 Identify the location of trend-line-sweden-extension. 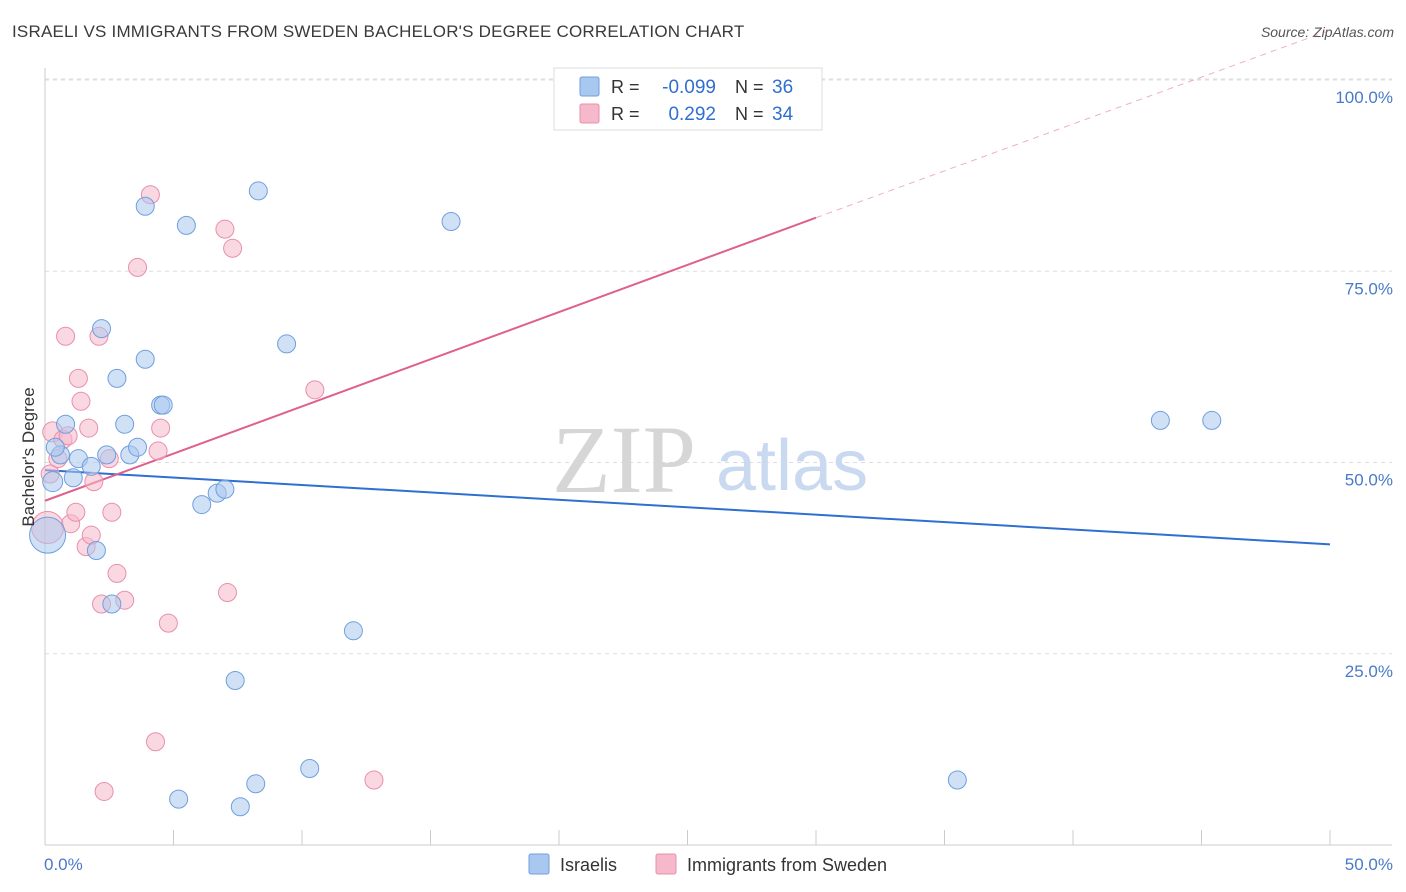
(1073, 124).